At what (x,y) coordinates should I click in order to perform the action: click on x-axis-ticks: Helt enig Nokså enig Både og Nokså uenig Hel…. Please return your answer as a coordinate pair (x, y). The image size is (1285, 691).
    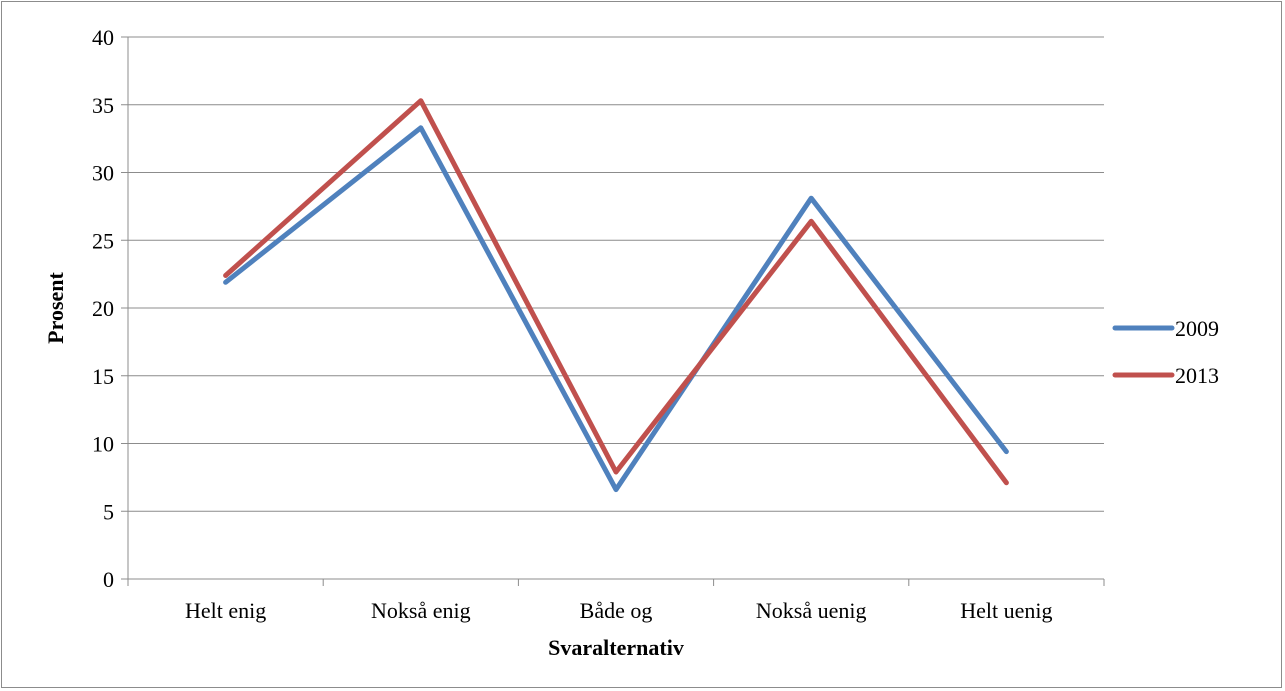
    Looking at the image, I should click on (616, 601).